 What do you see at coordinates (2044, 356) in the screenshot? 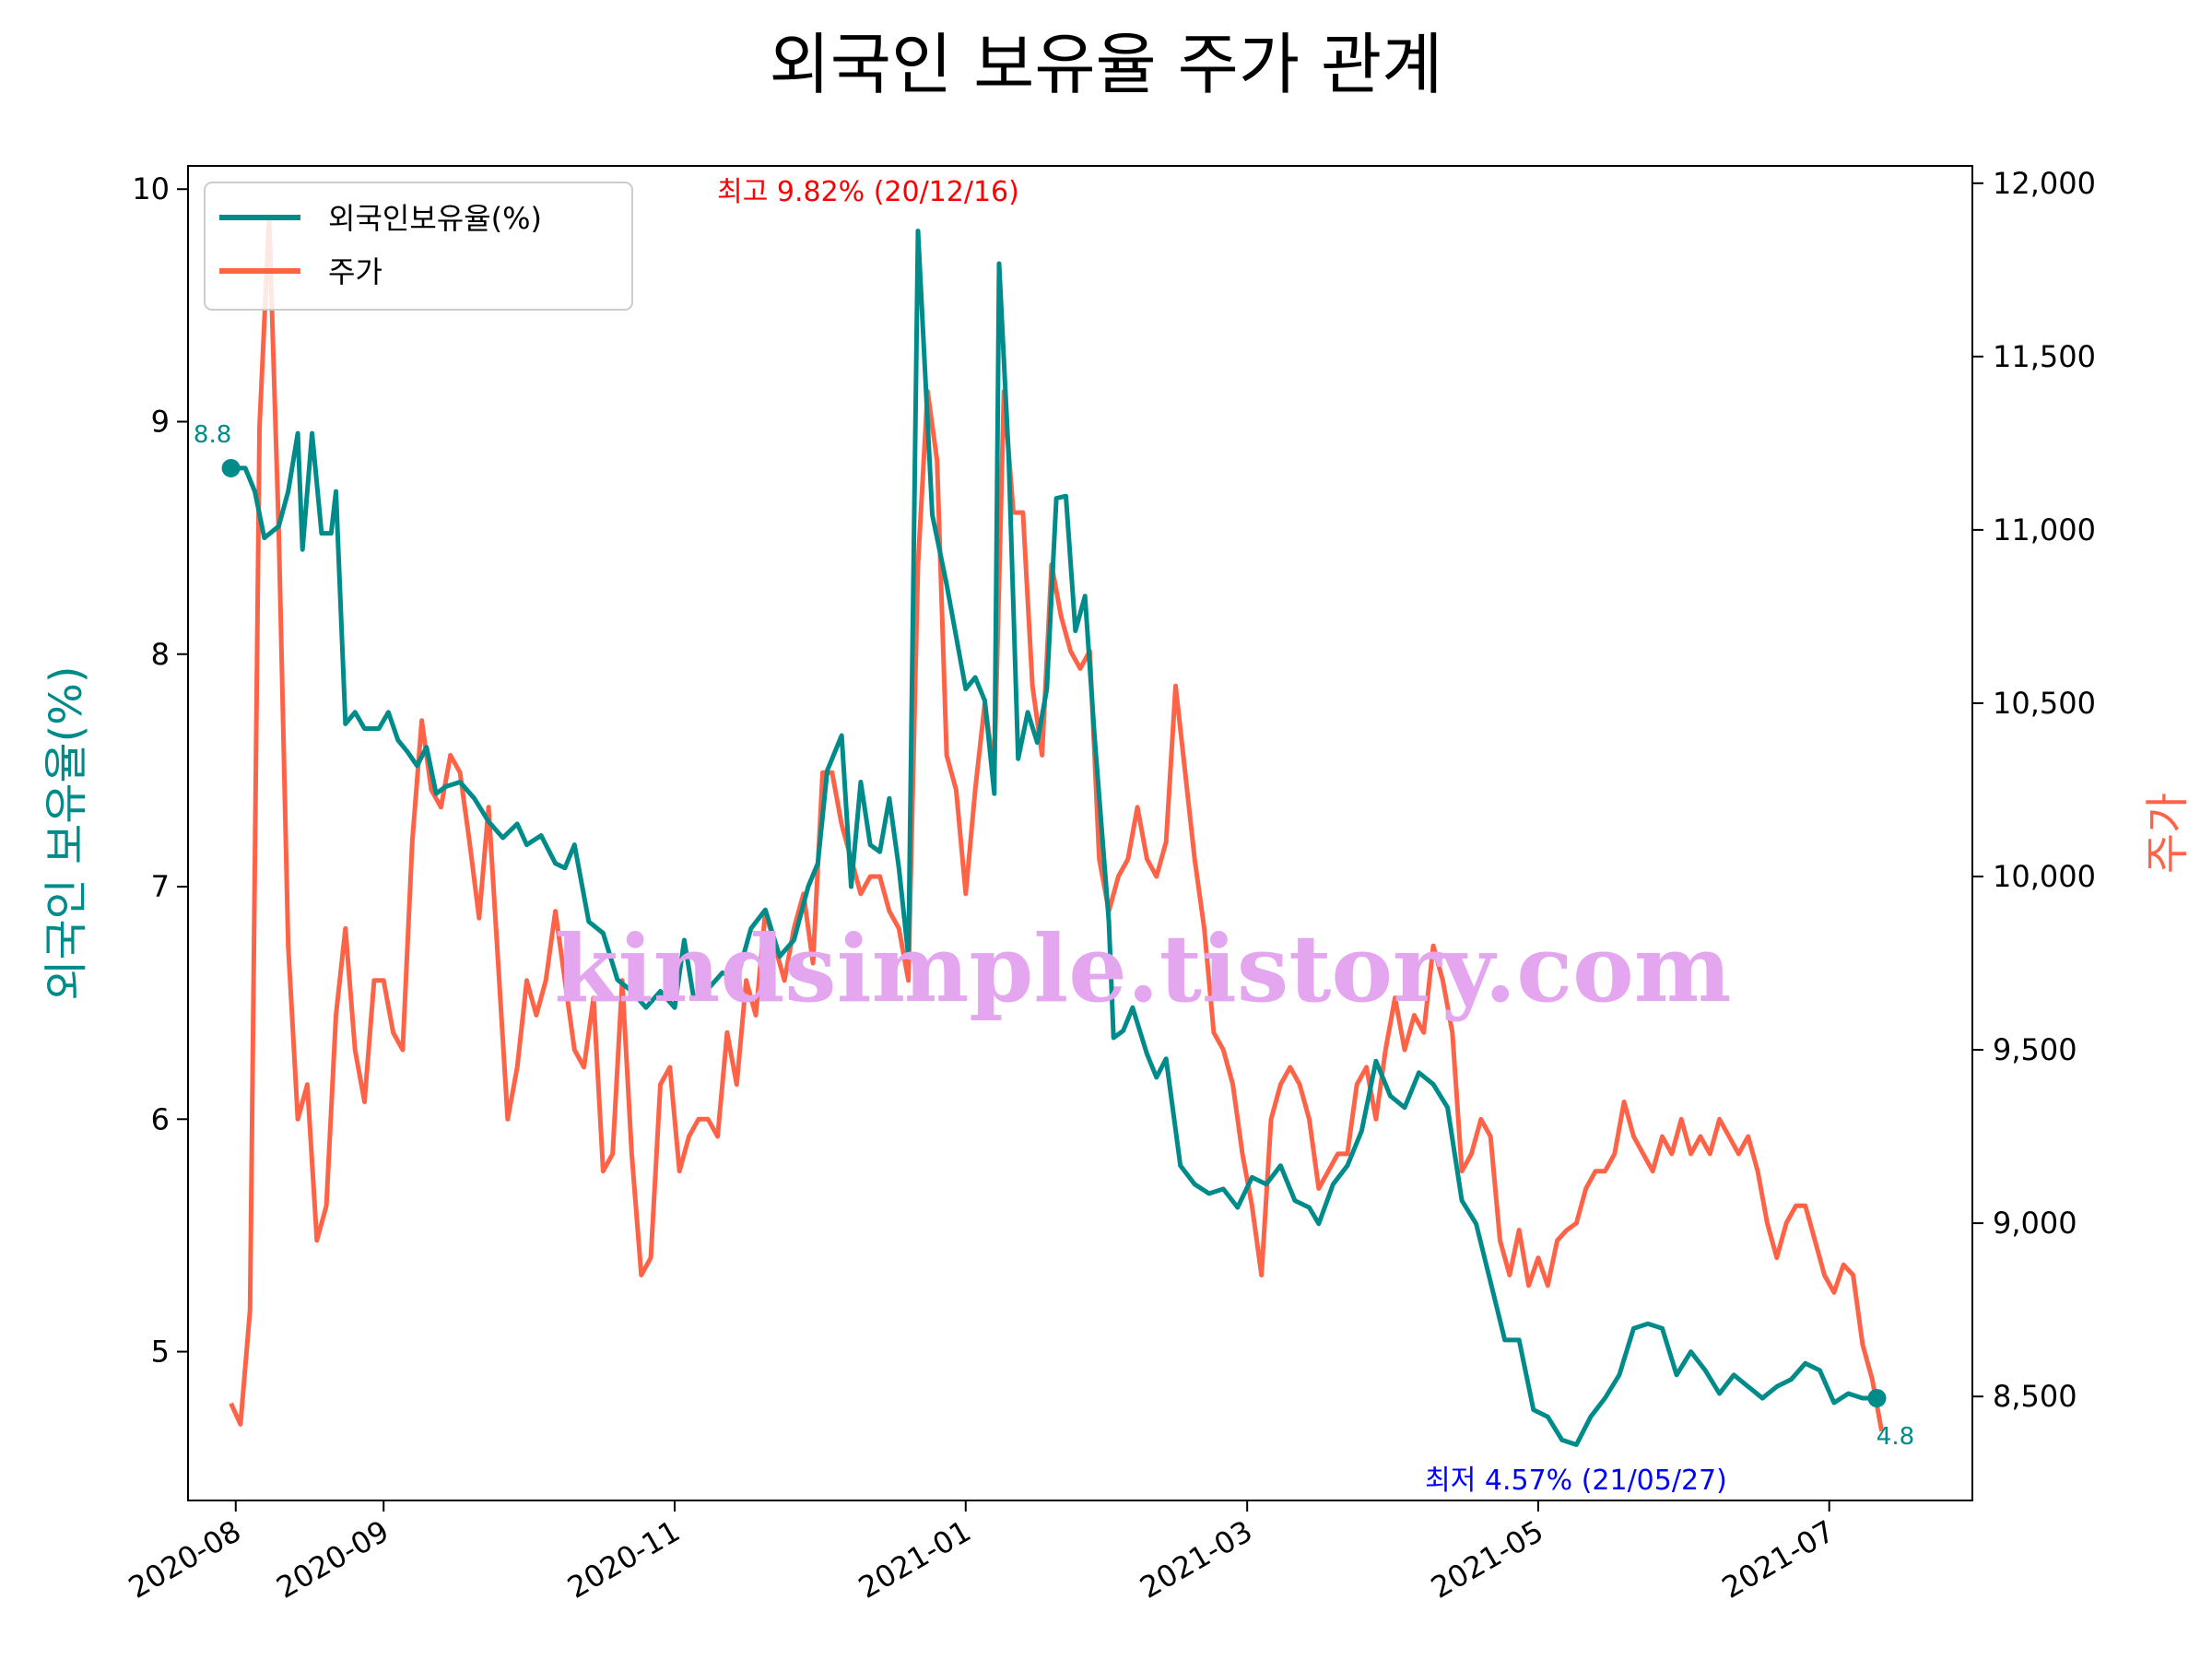
I see `y-tick-label-right: 11,500` at bounding box center [2044, 356].